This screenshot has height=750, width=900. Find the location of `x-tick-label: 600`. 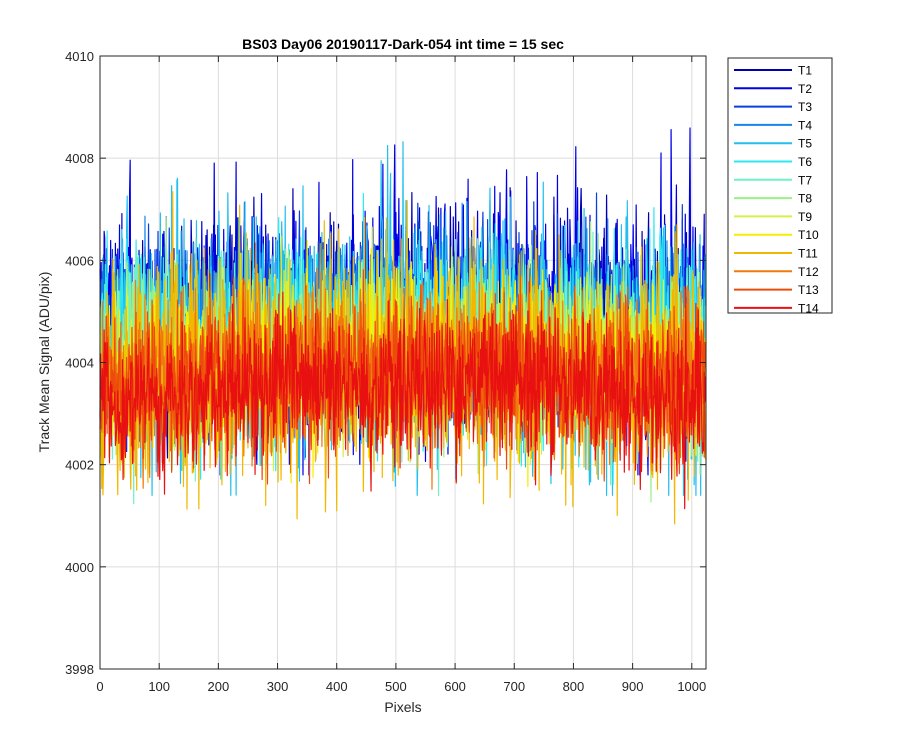

x-tick-label: 600 is located at coordinates (455, 686).